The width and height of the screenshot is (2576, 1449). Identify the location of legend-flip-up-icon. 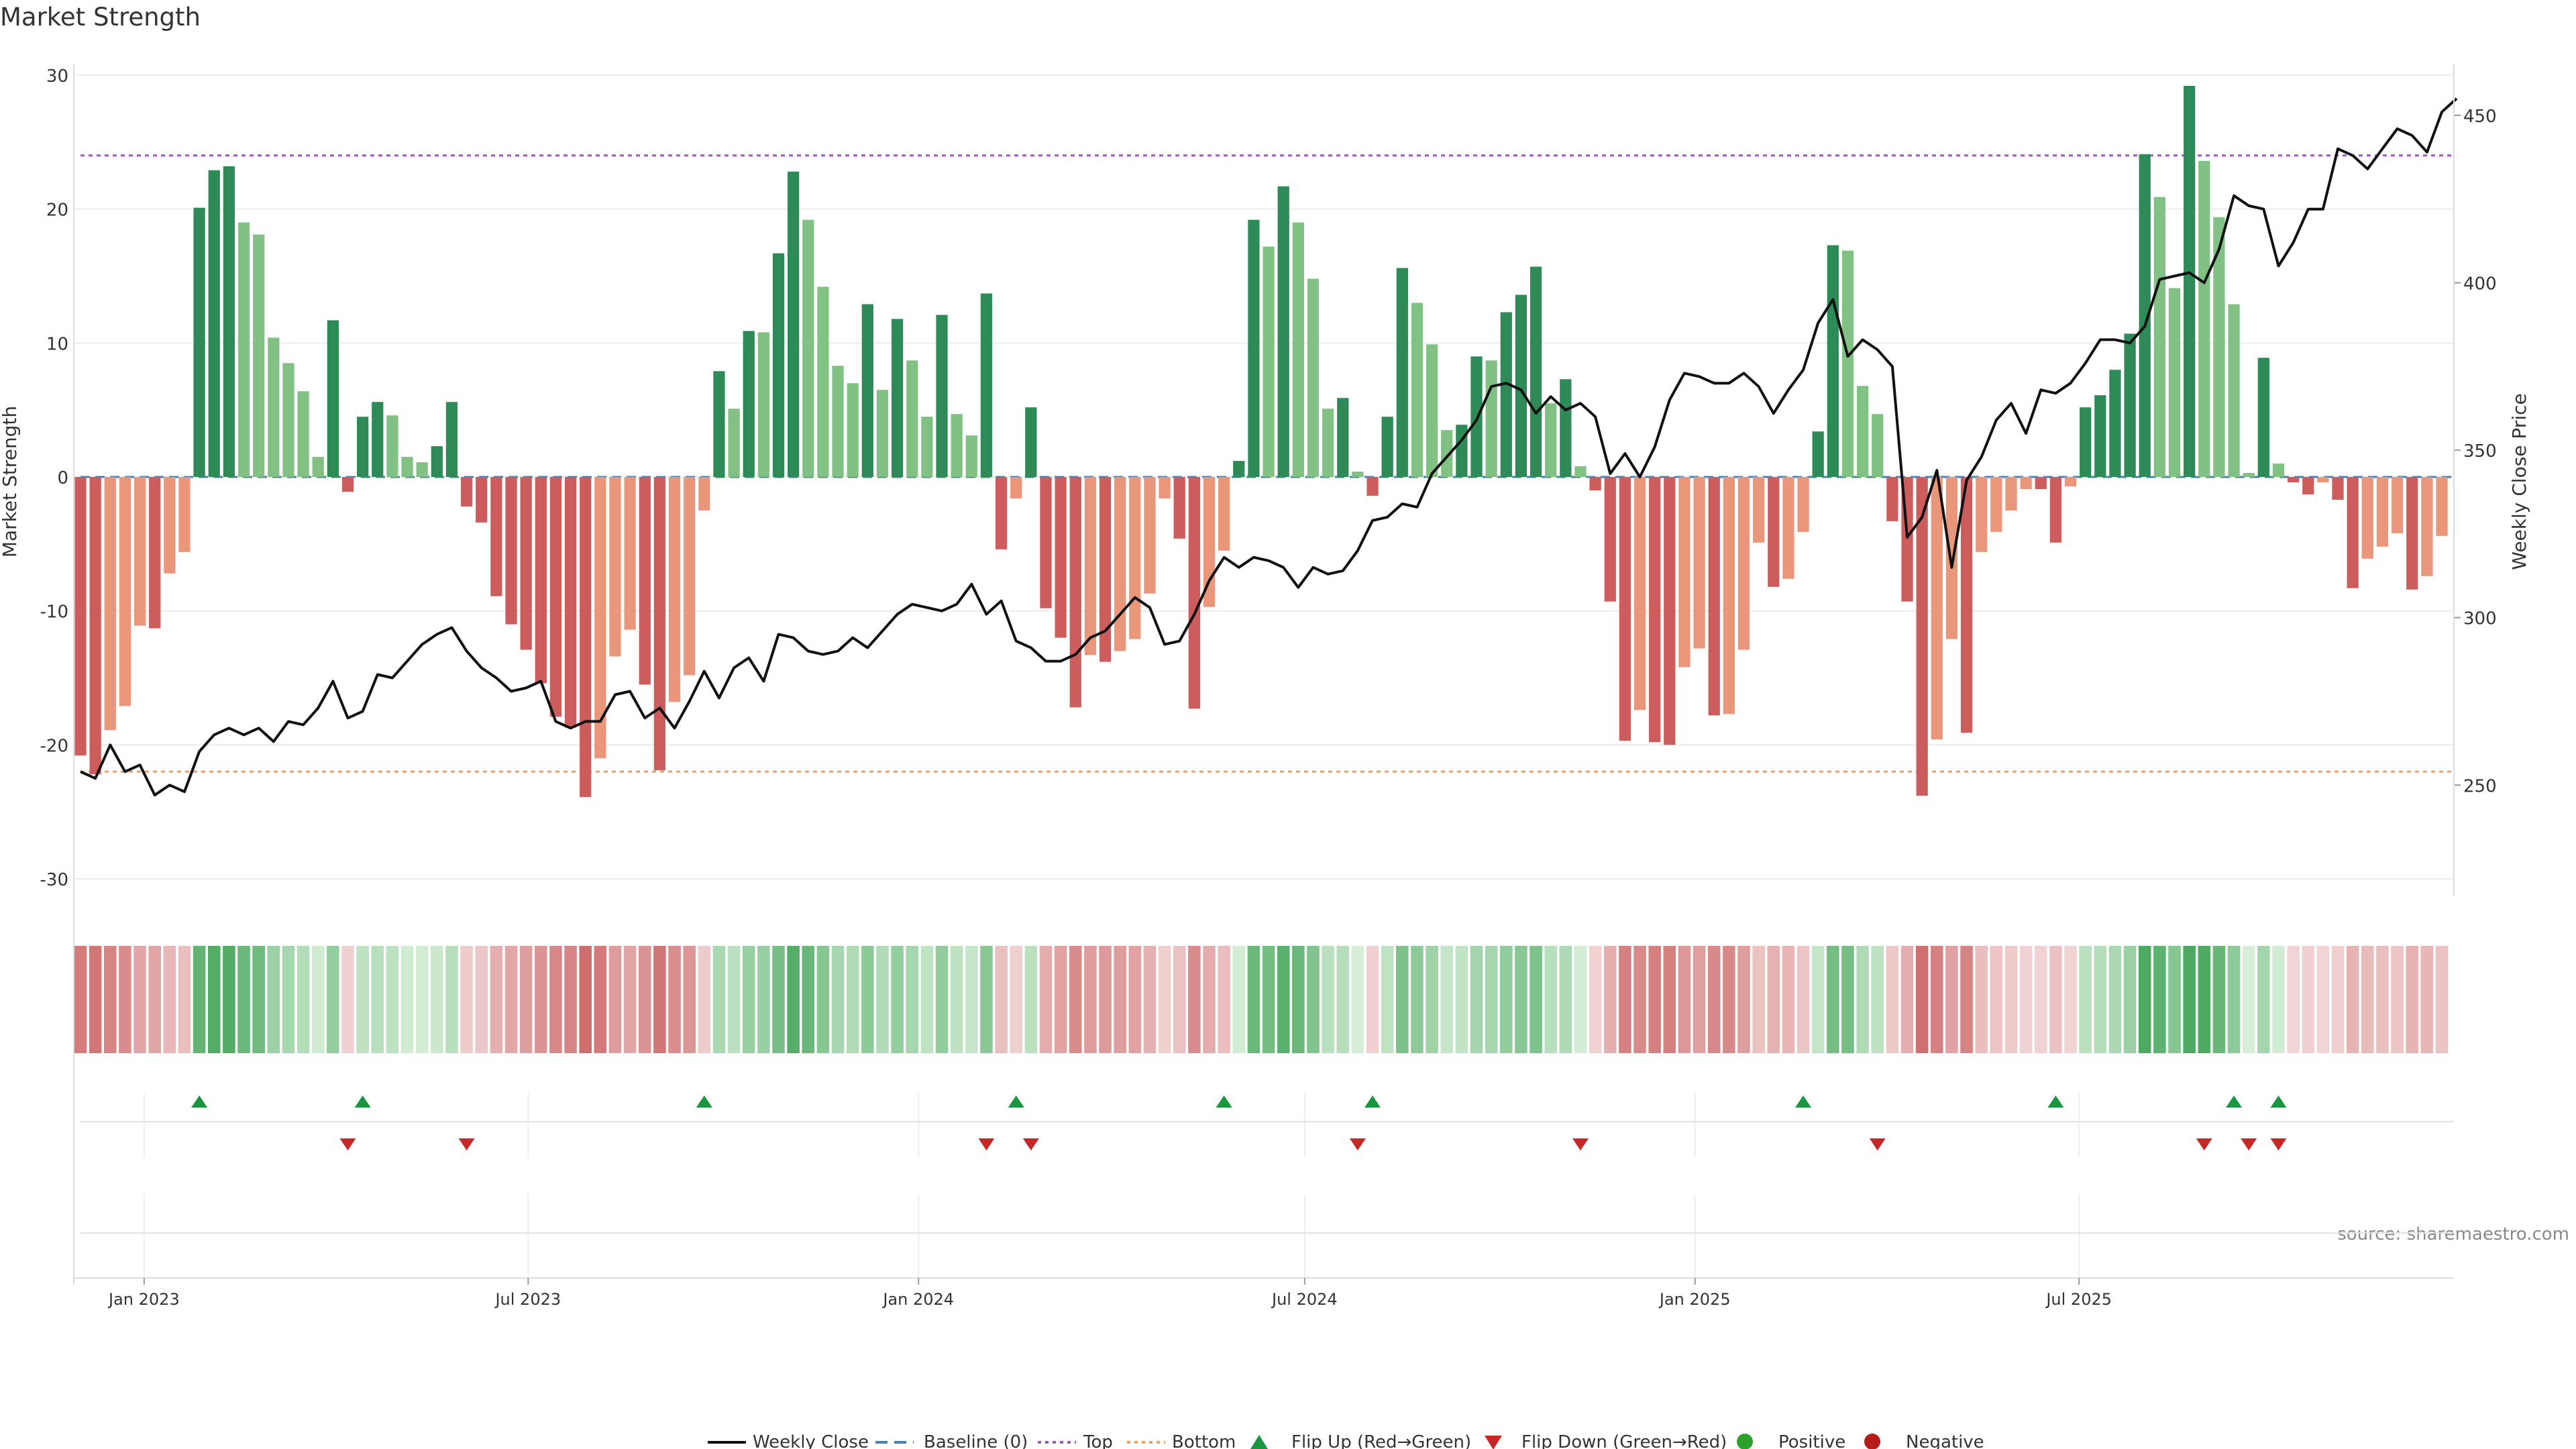
(1259, 1442).